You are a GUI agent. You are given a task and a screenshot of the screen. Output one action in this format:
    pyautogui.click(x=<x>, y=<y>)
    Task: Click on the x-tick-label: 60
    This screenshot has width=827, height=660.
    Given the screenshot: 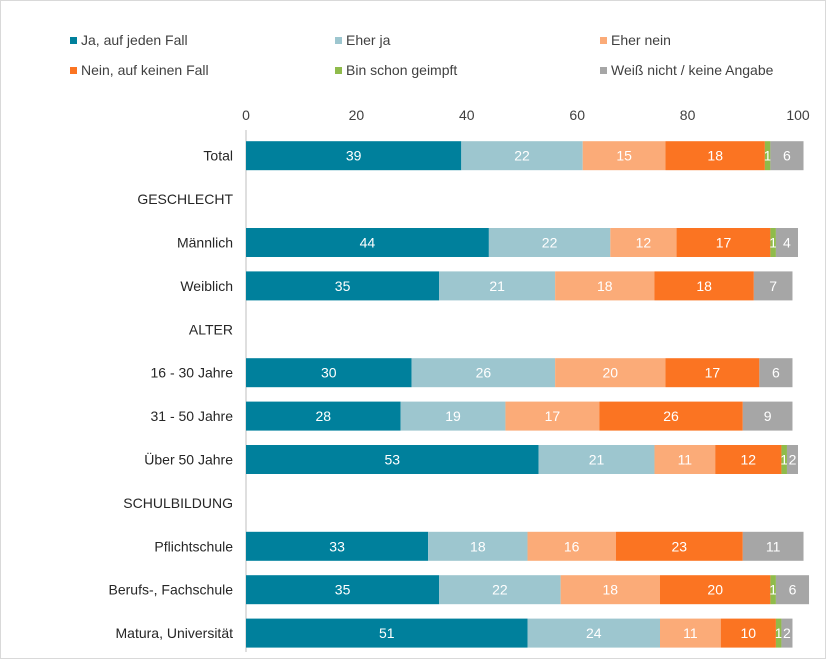 What is the action you would take?
    pyautogui.click(x=577, y=115)
    